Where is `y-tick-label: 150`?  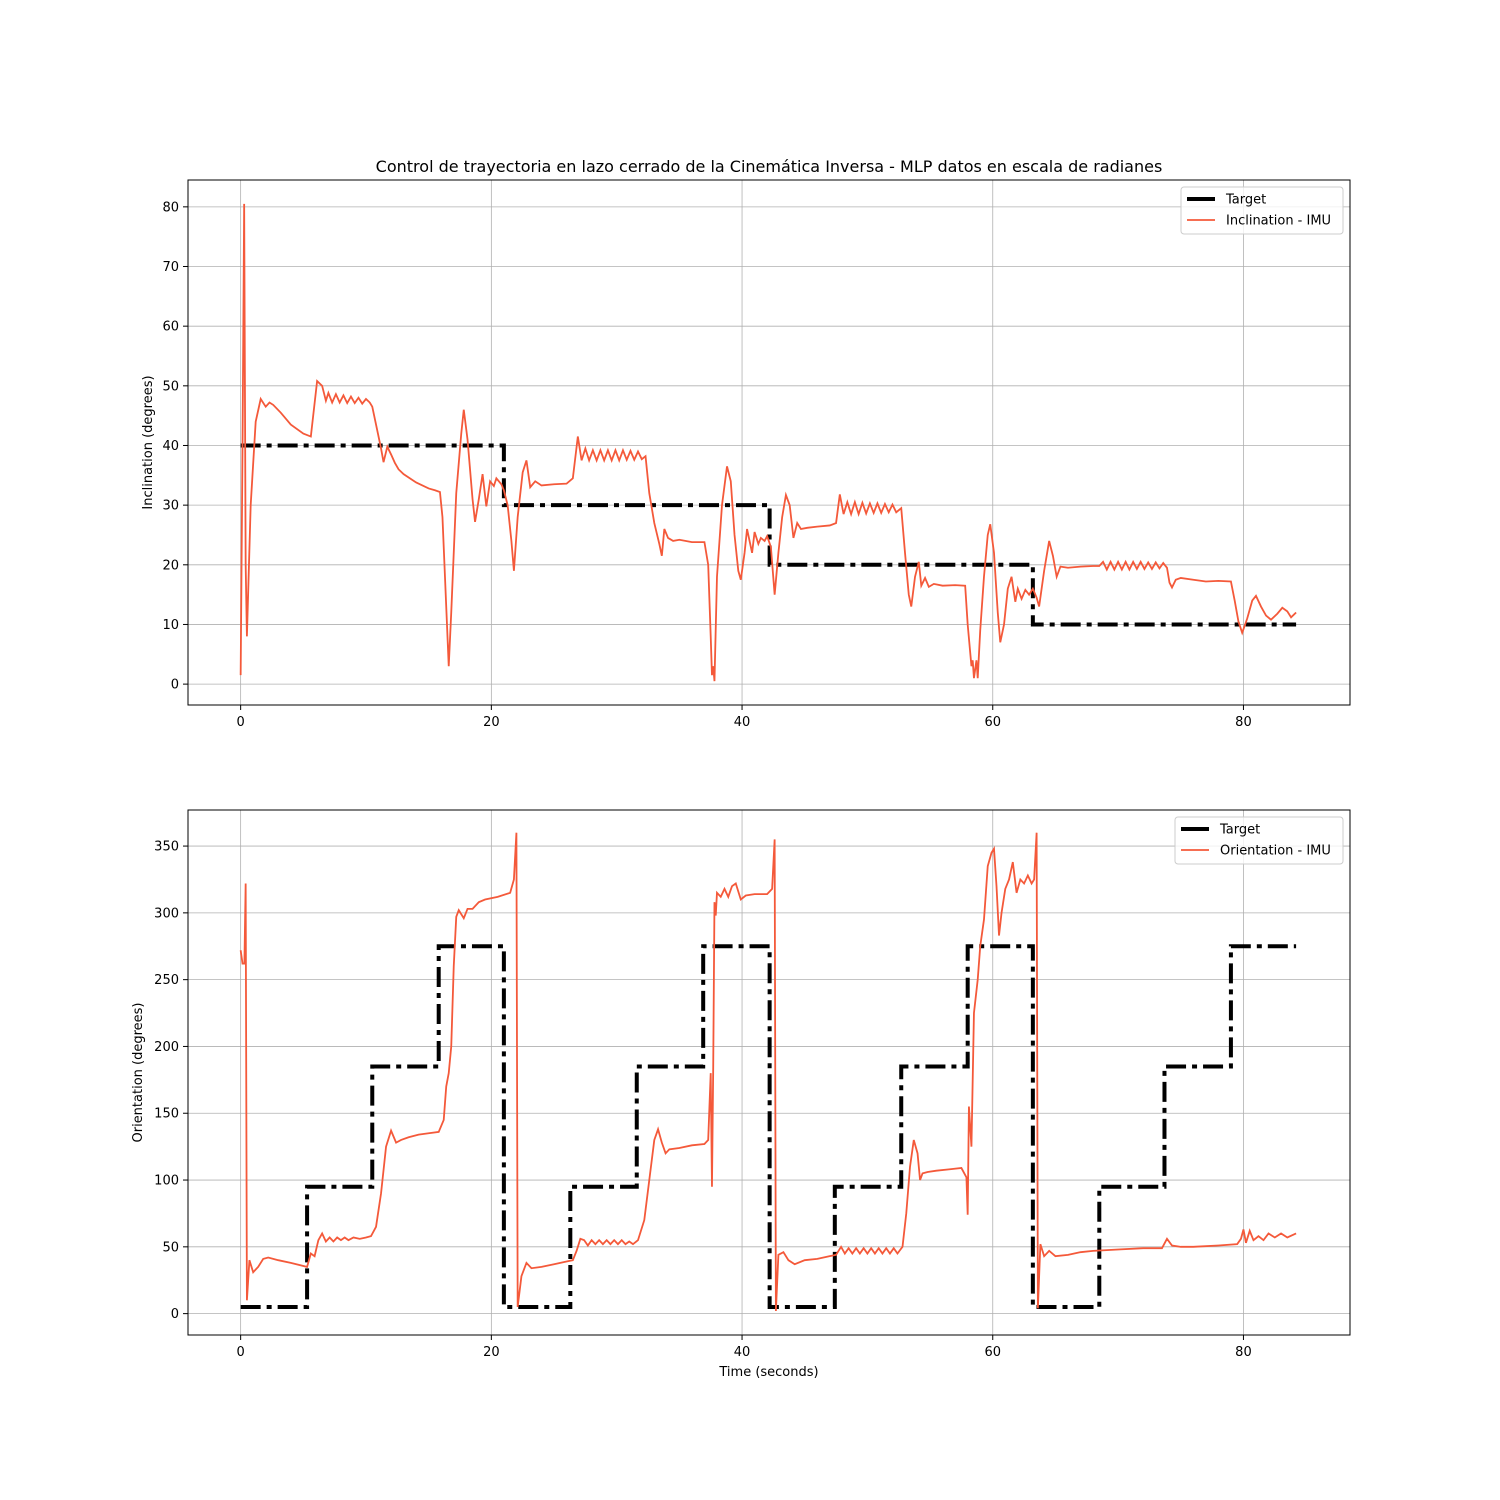
y-tick-label: 150 is located at coordinates (166, 1114).